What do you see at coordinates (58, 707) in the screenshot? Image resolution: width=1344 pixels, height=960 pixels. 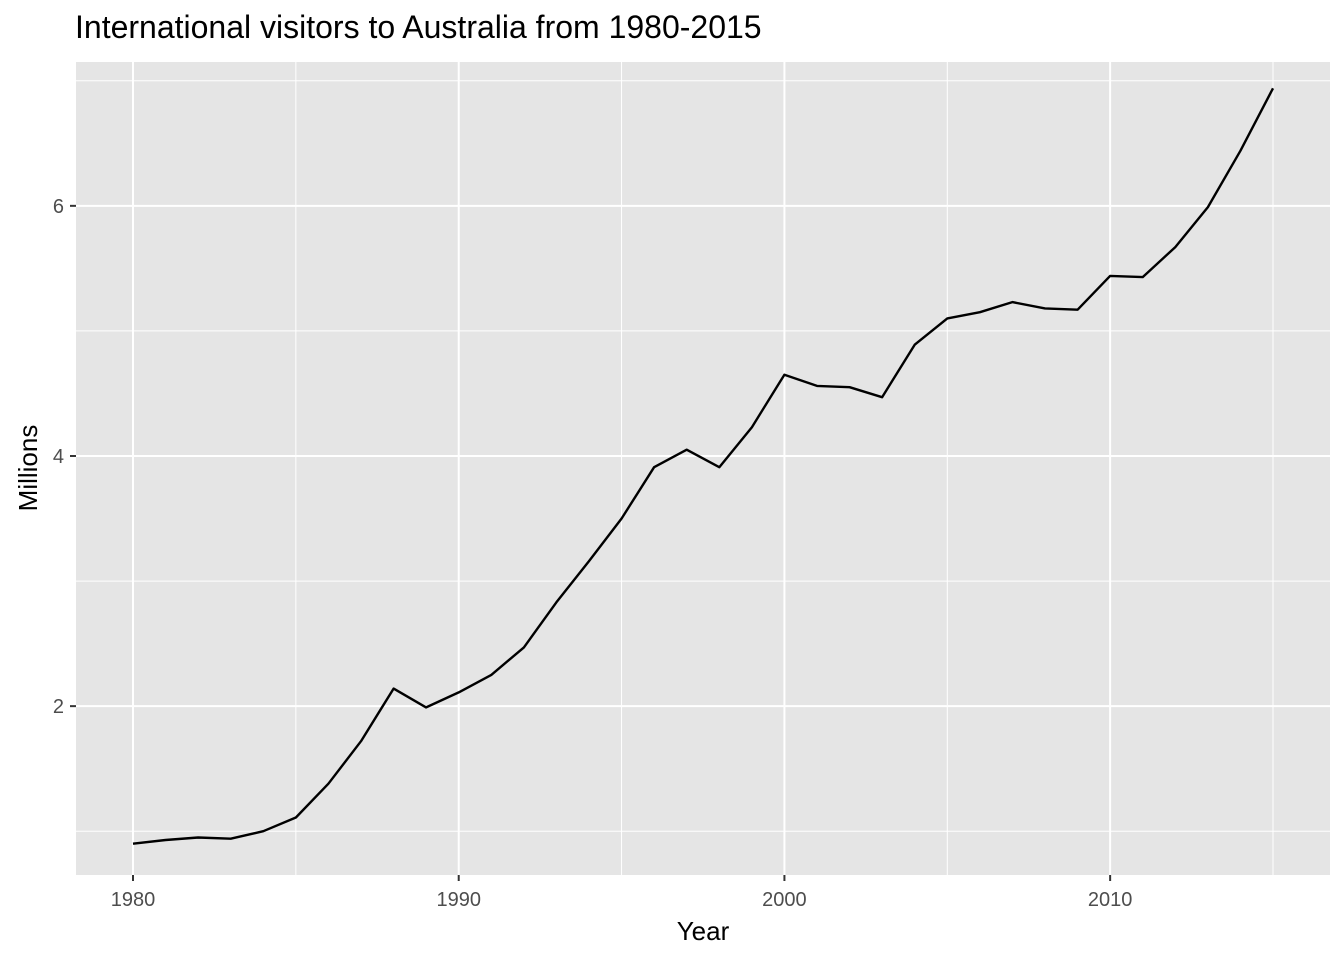 I see `y-tick-label: 2` at bounding box center [58, 707].